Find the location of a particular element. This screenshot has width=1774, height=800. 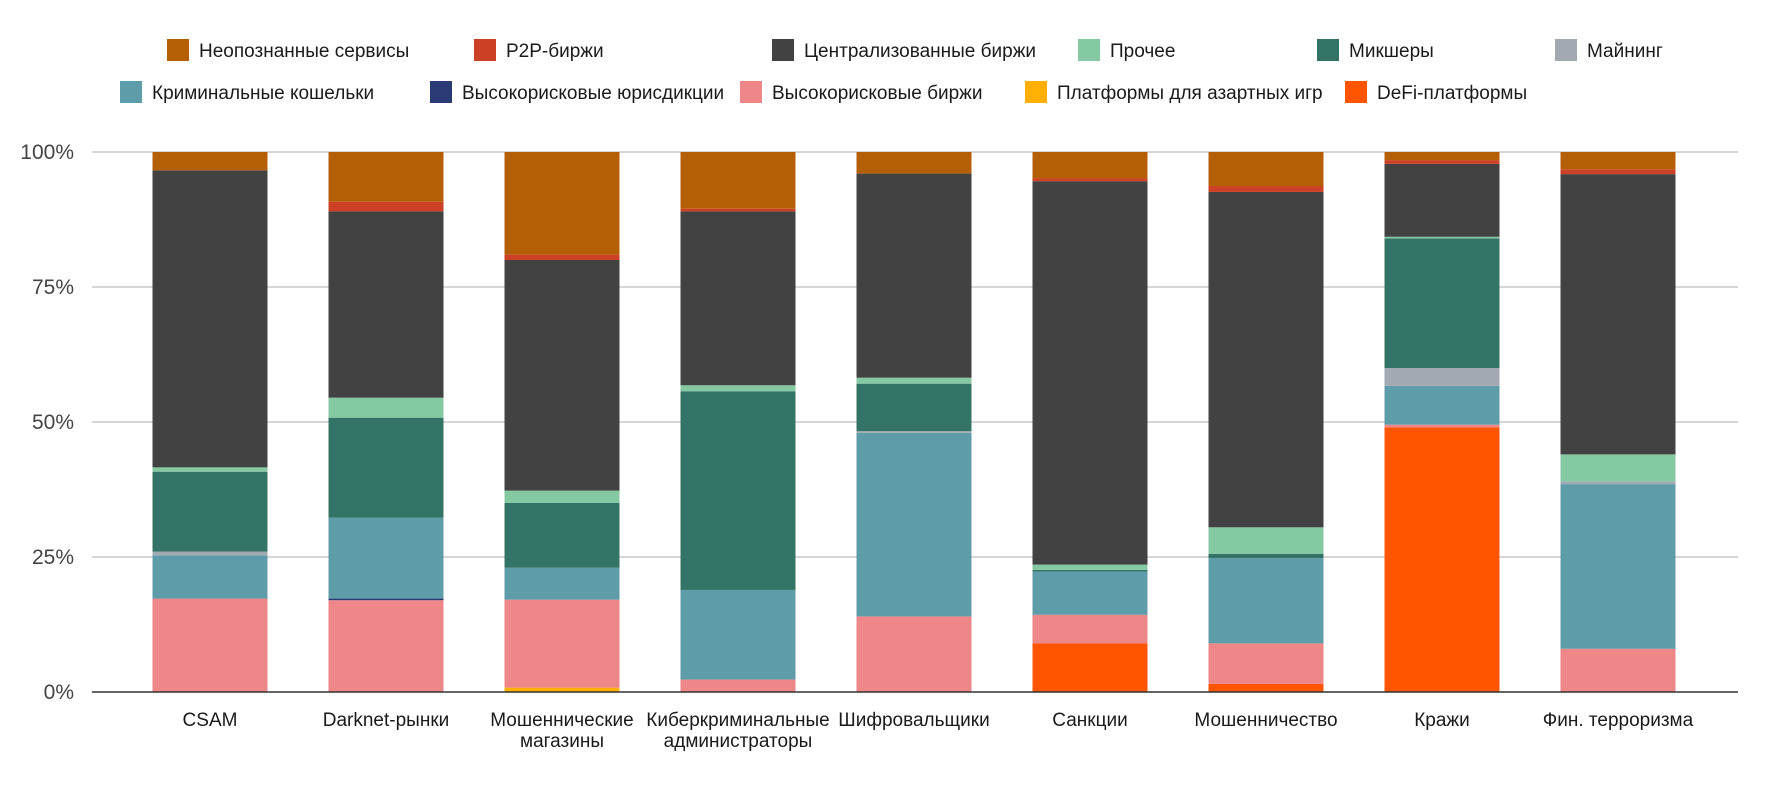

y-tick-label: 100% is located at coordinates (47, 152).